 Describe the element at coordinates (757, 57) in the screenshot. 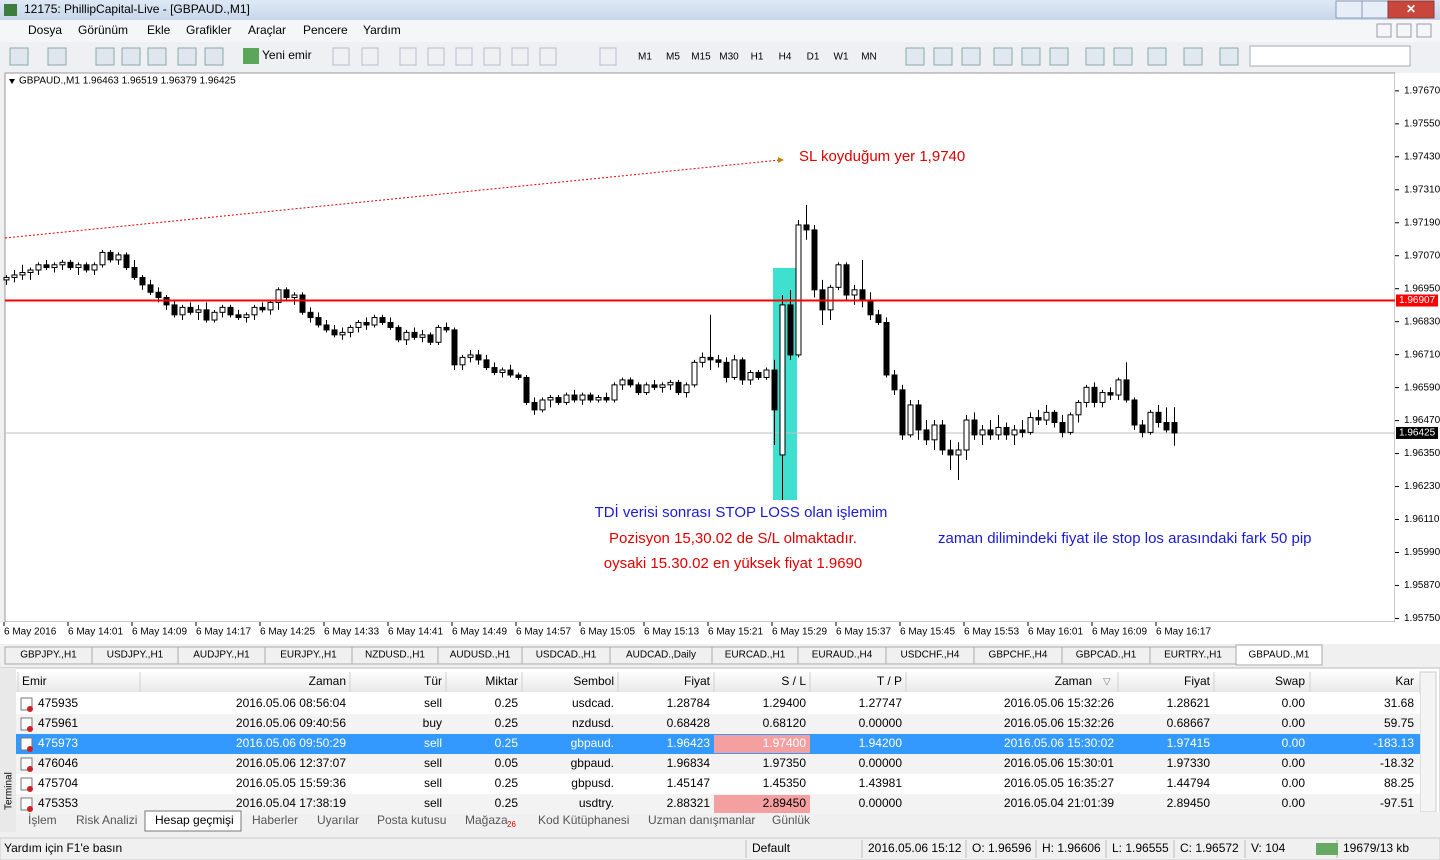

I see `timeframe-button: H1` at that location.